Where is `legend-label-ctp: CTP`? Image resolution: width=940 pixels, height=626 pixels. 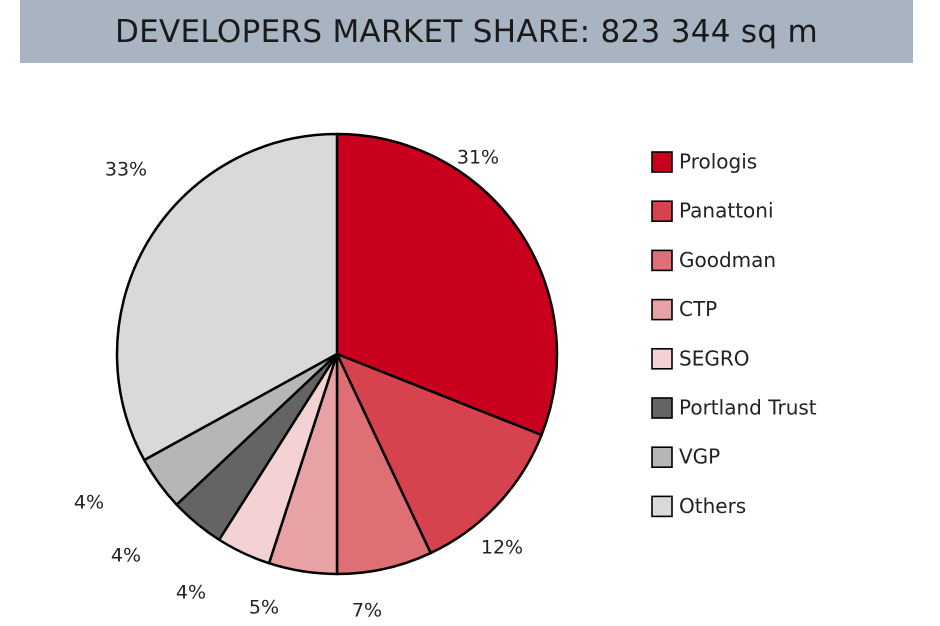 legend-label-ctp: CTP is located at coordinates (698, 309).